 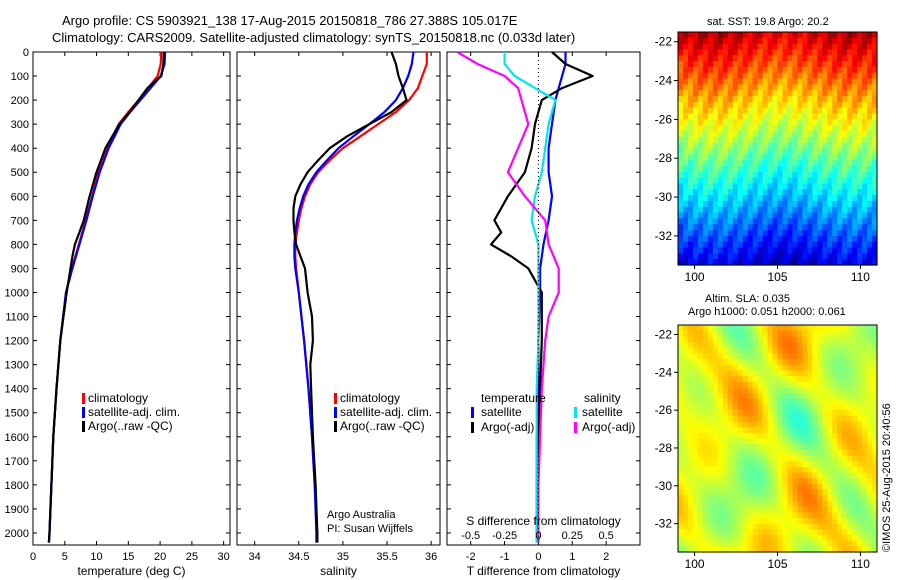 I want to click on y-tick-label: 200, so click(x=20, y=101).